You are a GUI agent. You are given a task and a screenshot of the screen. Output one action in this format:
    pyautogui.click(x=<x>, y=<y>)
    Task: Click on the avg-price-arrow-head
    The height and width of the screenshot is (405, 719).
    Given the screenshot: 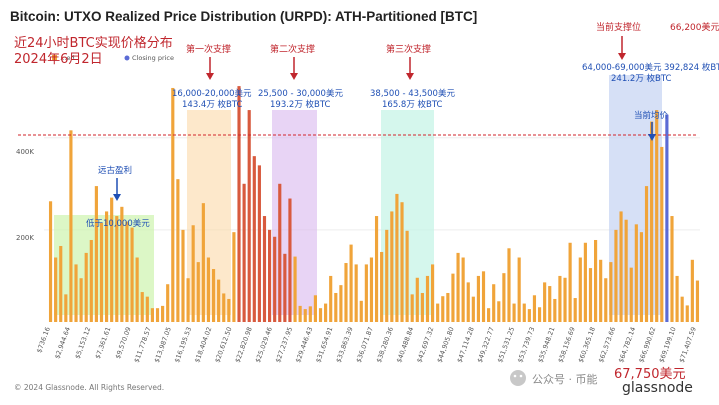 What is the action you would take?
    pyautogui.click(x=652, y=137)
    